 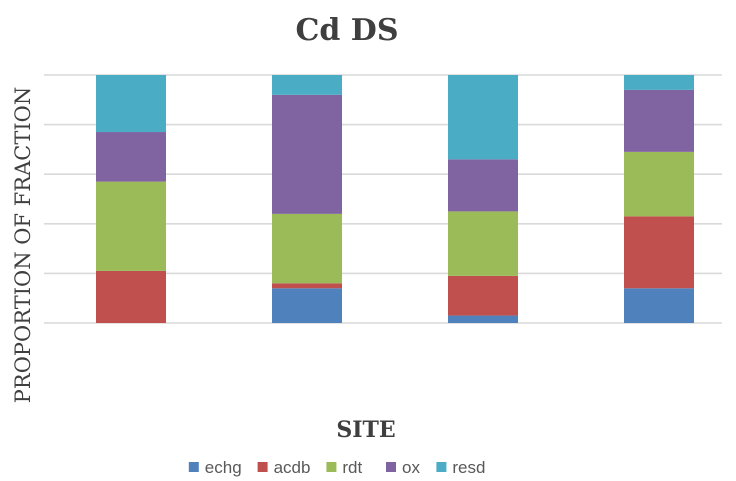 I want to click on x-axis-label: SITE, so click(x=365, y=430).